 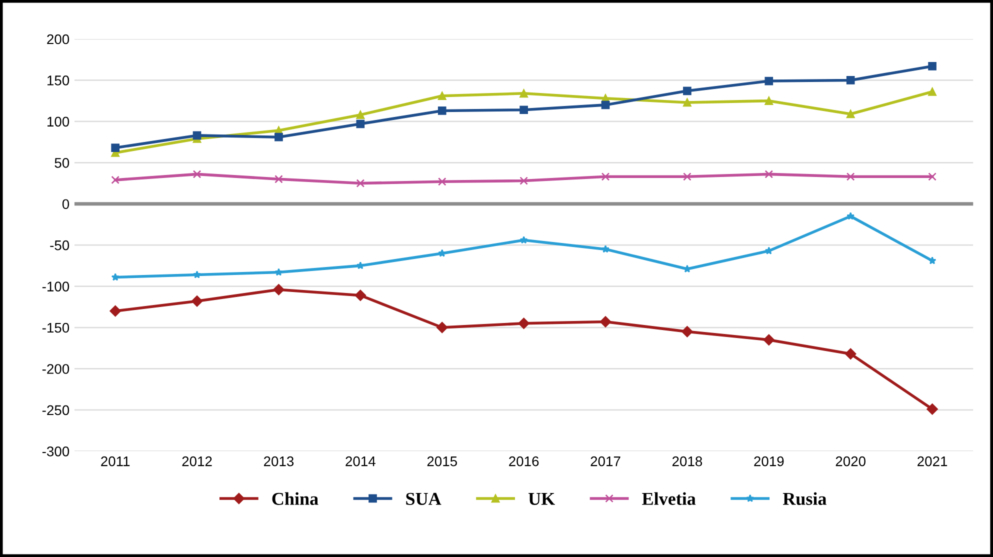 What do you see at coordinates (687, 461) in the screenshot?
I see `x-tick-label: 2018` at bounding box center [687, 461].